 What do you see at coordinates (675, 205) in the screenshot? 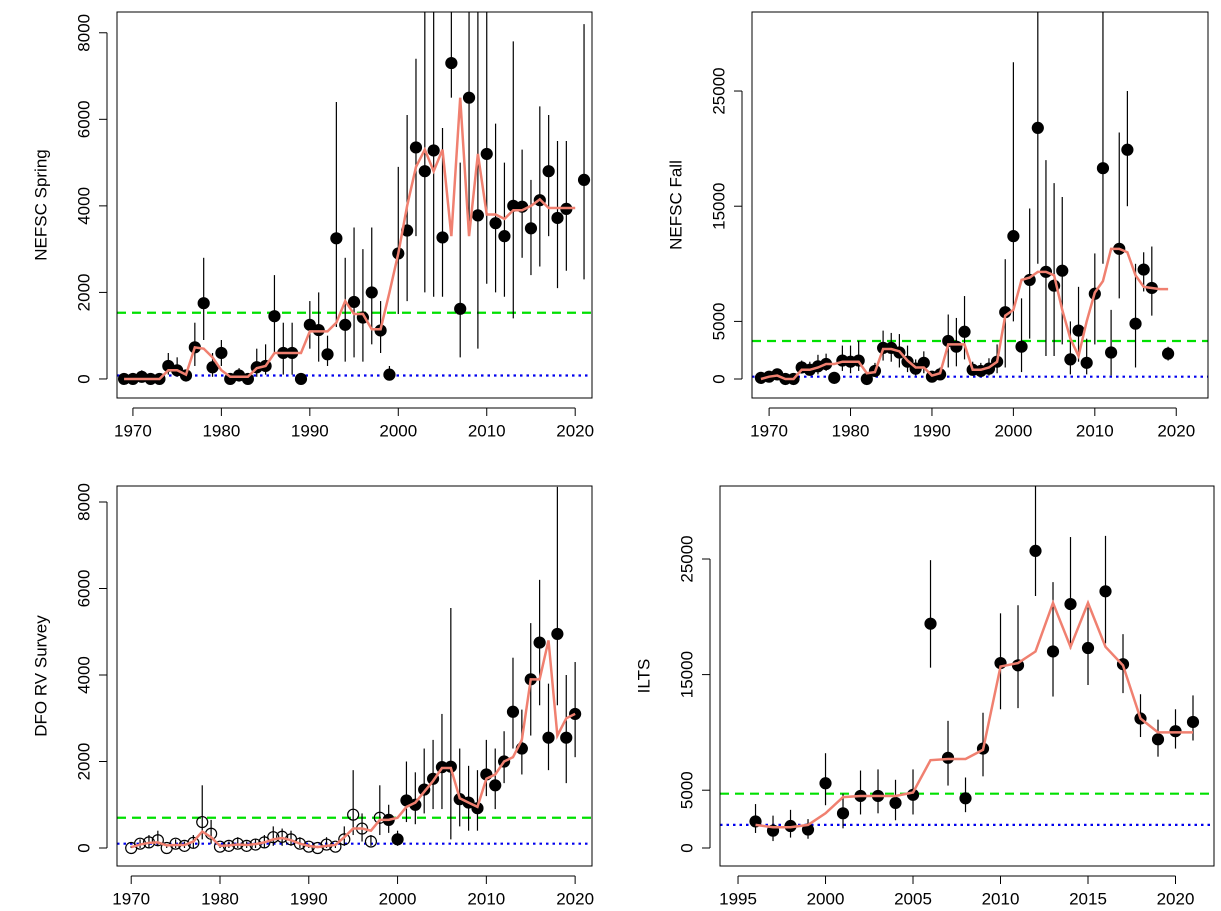
I see `y-axis-label: NEFSC Fall` at bounding box center [675, 205].